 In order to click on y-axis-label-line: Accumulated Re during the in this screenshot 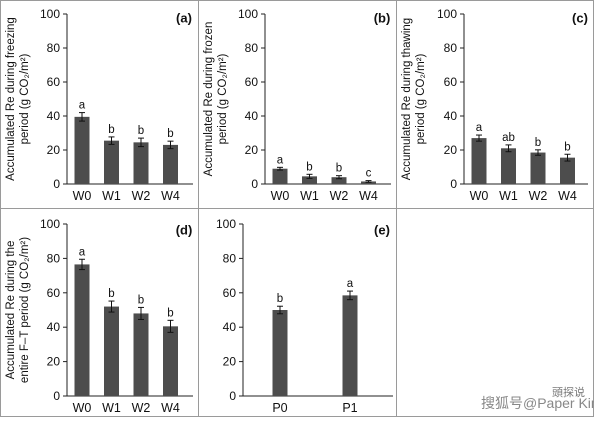, I will do `click(11, 310)`.